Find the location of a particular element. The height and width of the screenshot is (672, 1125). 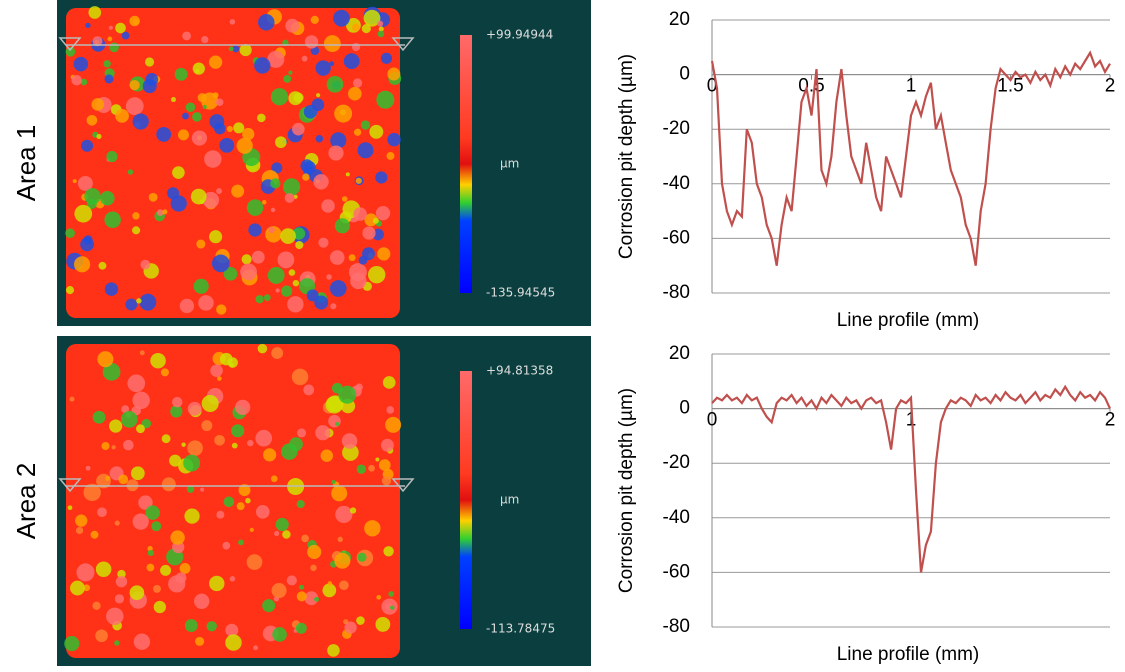

colorbar-min: -135.94545 is located at coordinates (520, 293).